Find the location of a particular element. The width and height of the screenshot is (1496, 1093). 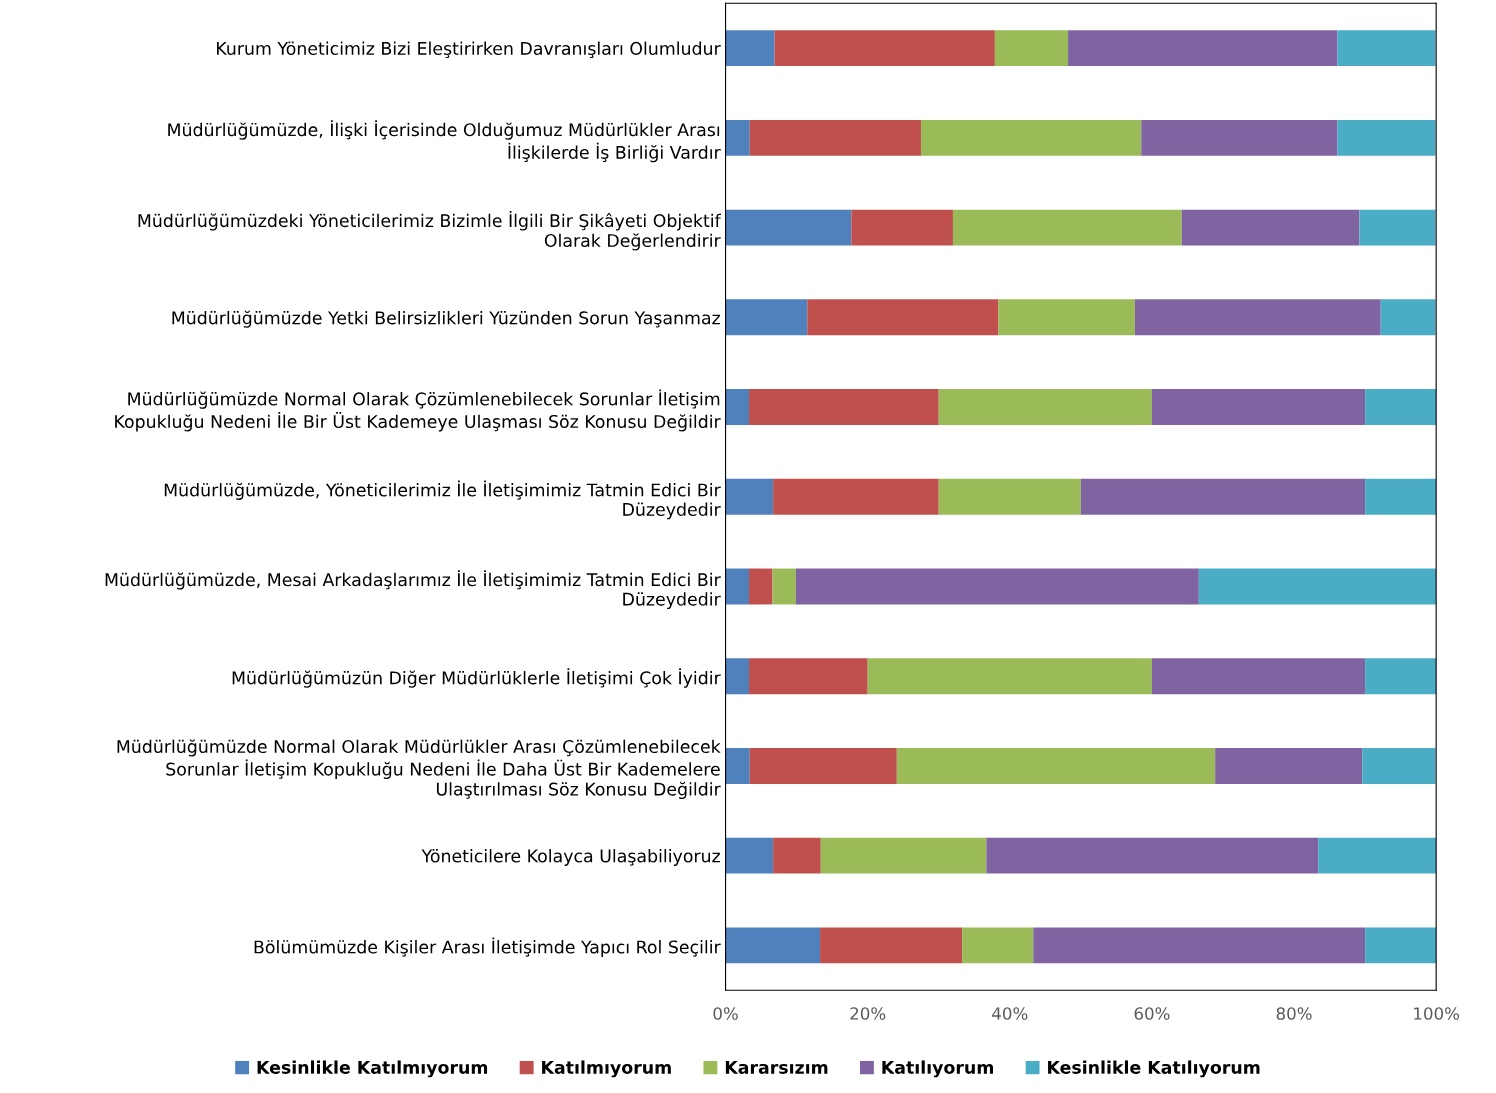

legend-label: Kesinlikle Katılıyorum is located at coordinates (1154, 1069).